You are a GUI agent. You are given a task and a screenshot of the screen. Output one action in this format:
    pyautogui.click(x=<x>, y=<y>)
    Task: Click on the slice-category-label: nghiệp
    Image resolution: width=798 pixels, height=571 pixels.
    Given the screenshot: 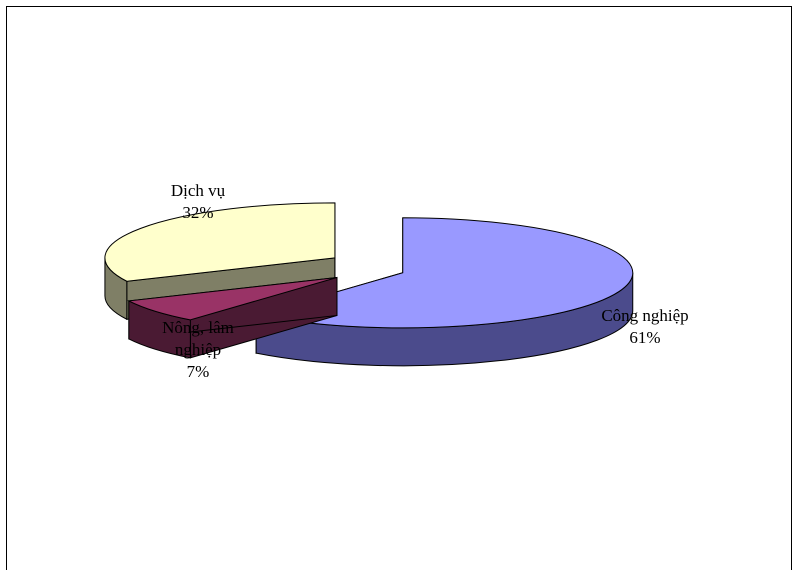 What is the action you would take?
    pyautogui.click(x=198, y=349)
    